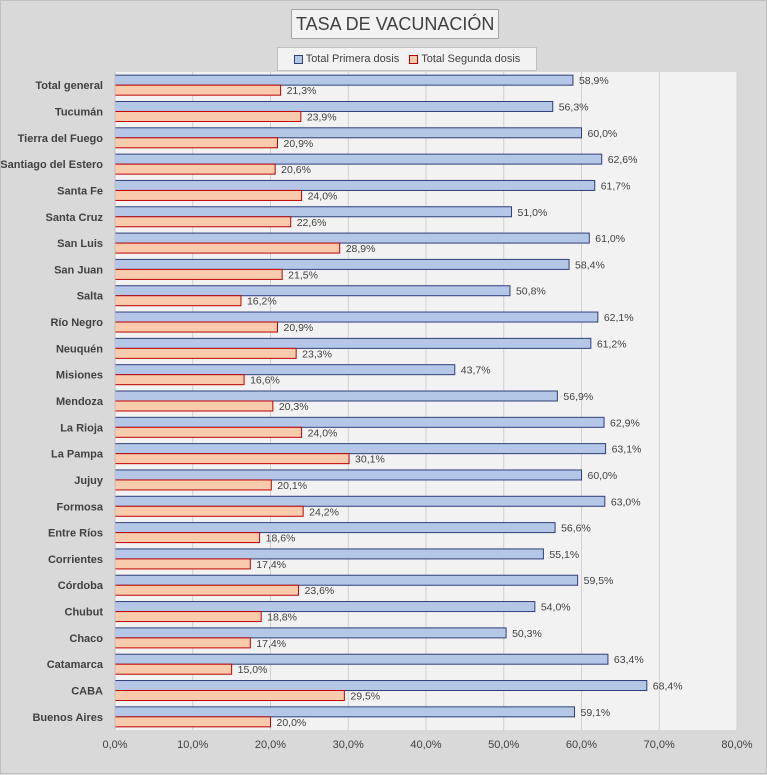  Describe the element at coordinates (616, 186) in the screenshot. I see `data-label-primera: 61,7%` at that location.